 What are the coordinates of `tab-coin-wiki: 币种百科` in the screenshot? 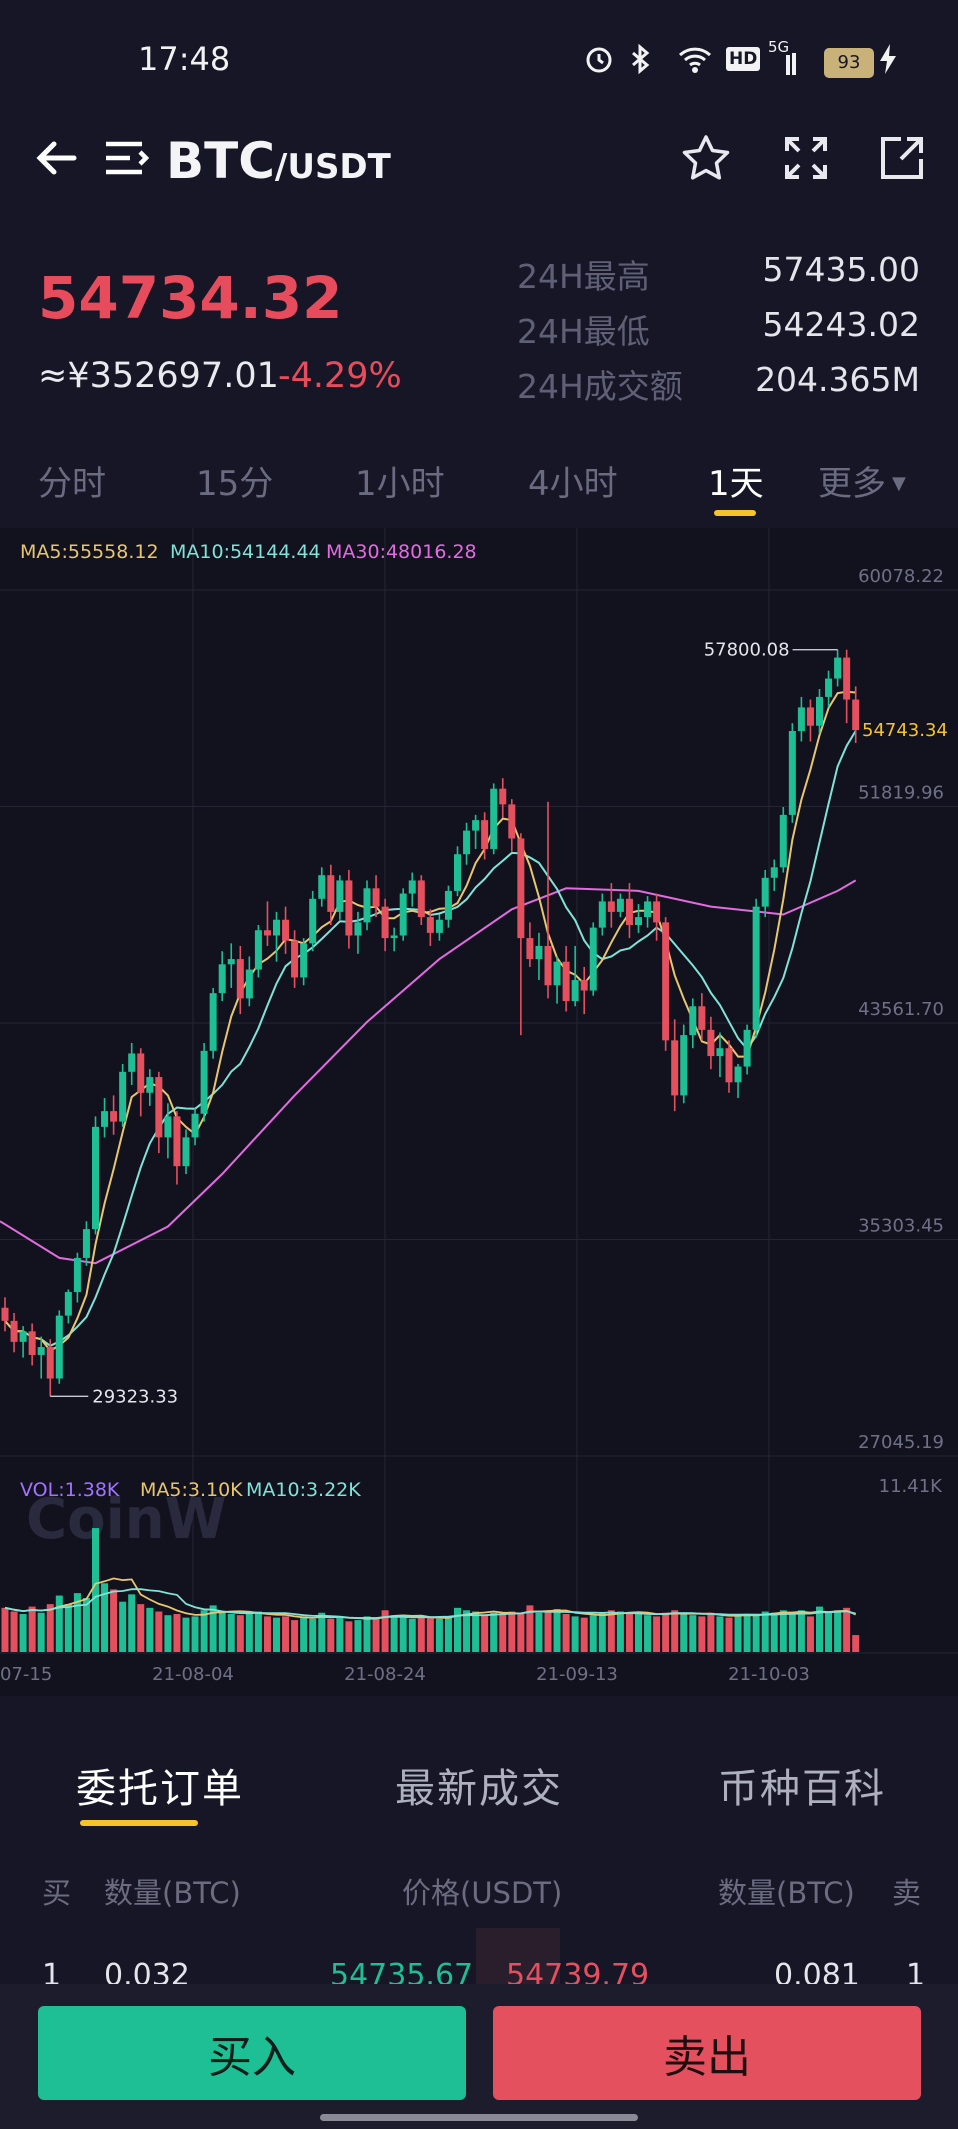 It's located at (802, 1789).